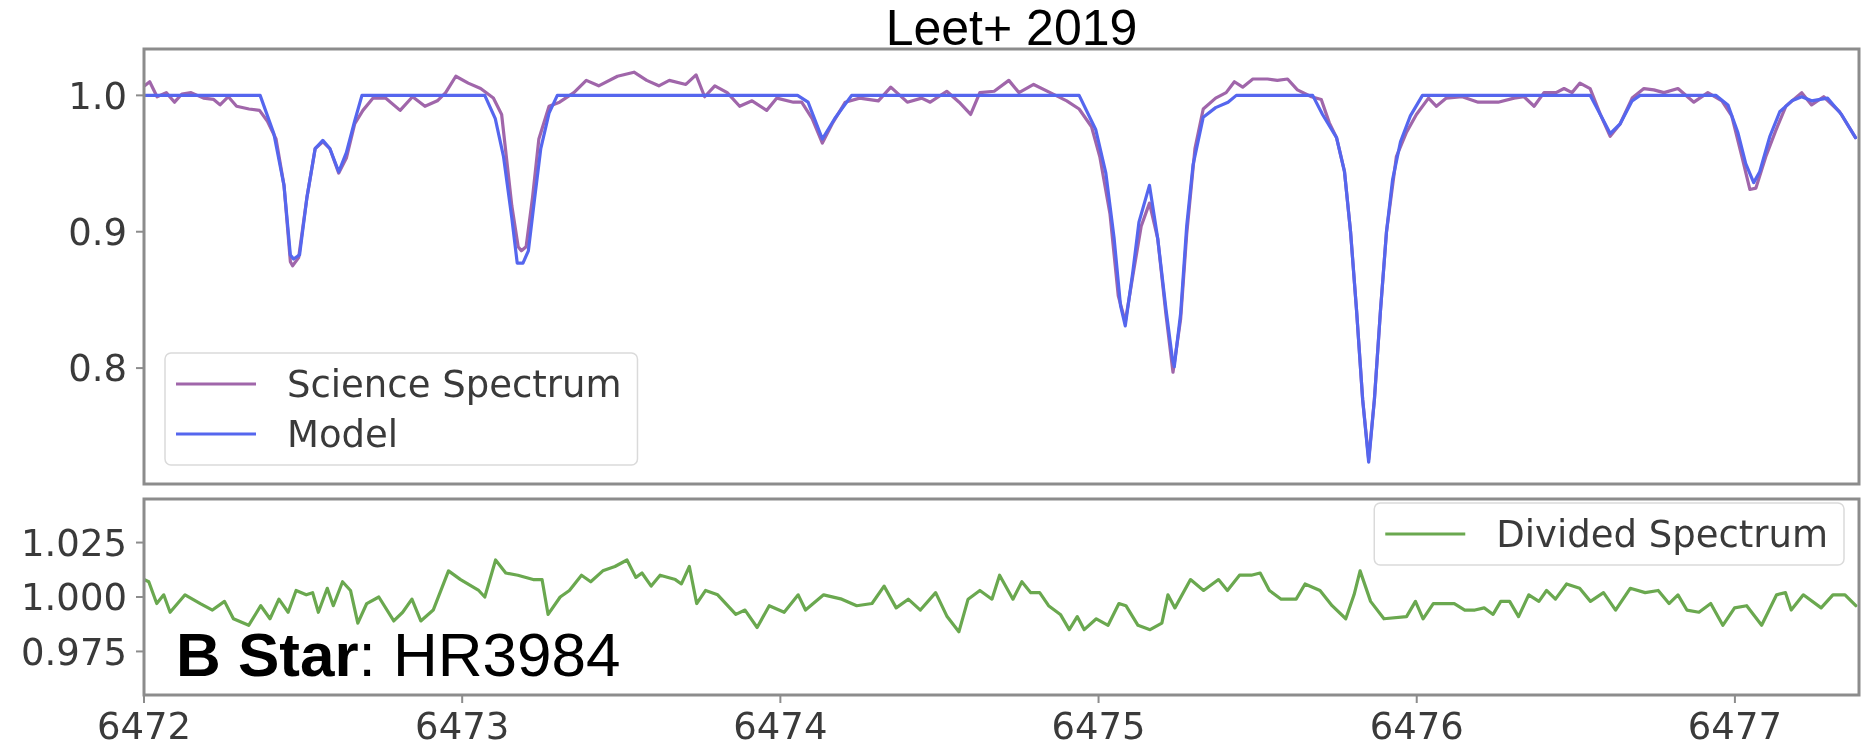 This screenshot has width=1867, height=744. Describe the element at coordinates (462, 724) in the screenshot. I see `x-tick-label: 6473` at that location.